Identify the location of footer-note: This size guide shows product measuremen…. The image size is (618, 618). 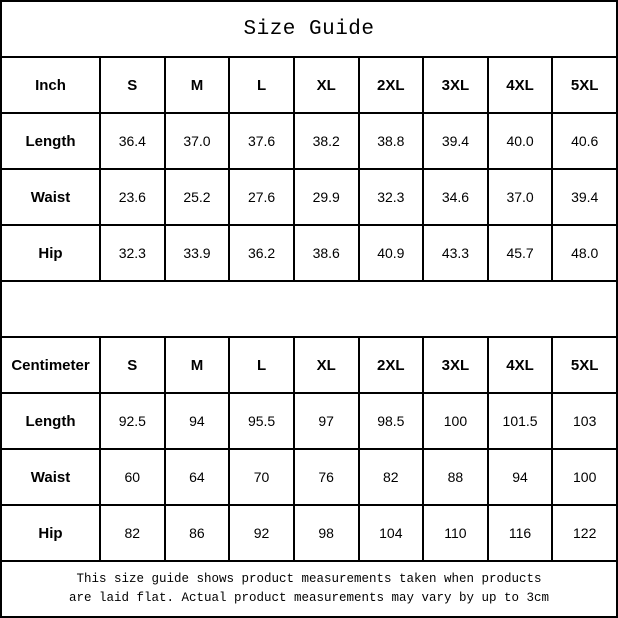
(309, 588).